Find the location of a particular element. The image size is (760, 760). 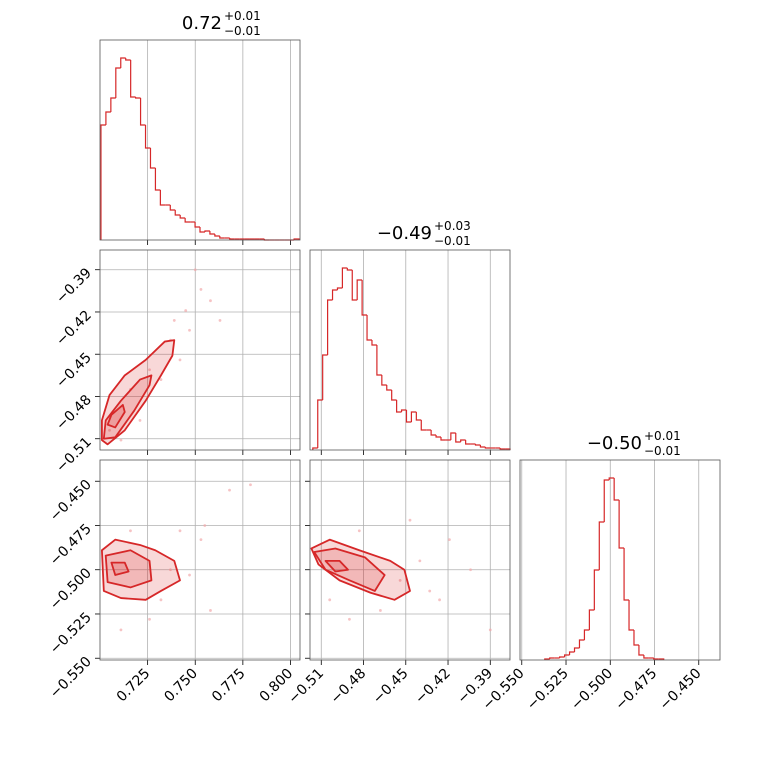

title-lower: −0.01 is located at coordinates (662, 451).